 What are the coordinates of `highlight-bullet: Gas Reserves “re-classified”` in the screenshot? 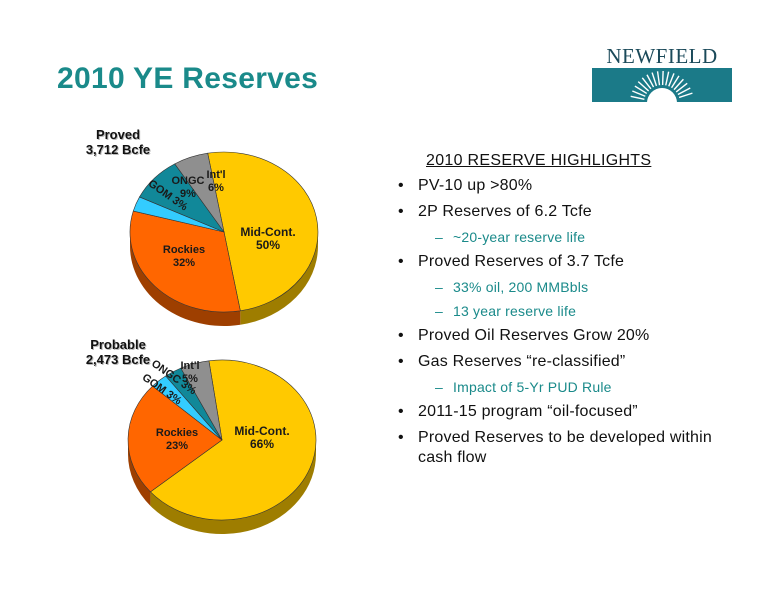 It's located at (563, 362).